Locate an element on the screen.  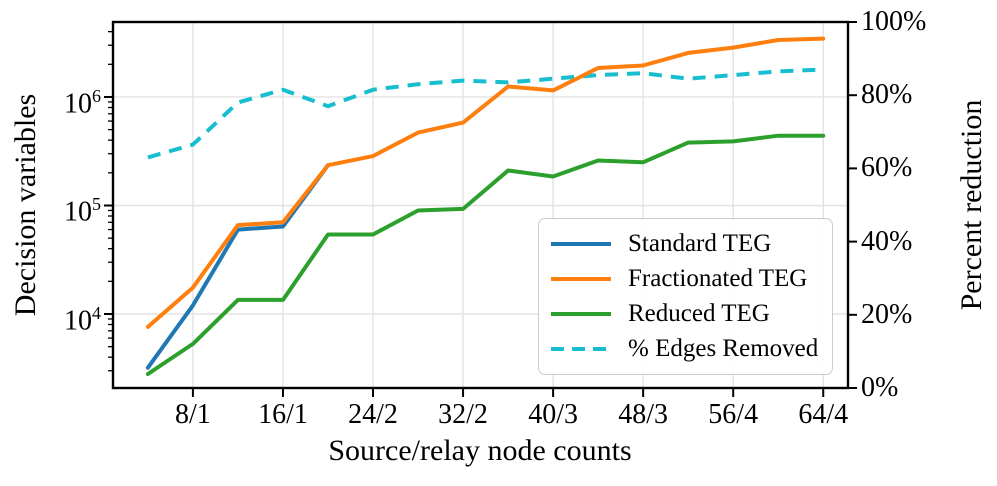
legend-label: Reduced TEG is located at coordinates (699, 313).